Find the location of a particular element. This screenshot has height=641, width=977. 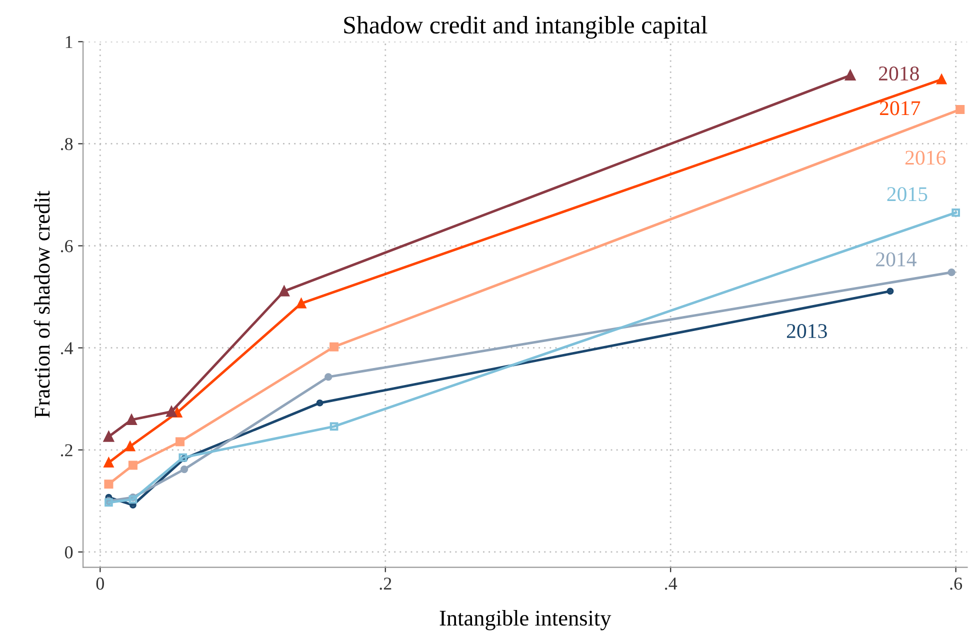

series-label: 2017 is located at coordinates (900, 108).